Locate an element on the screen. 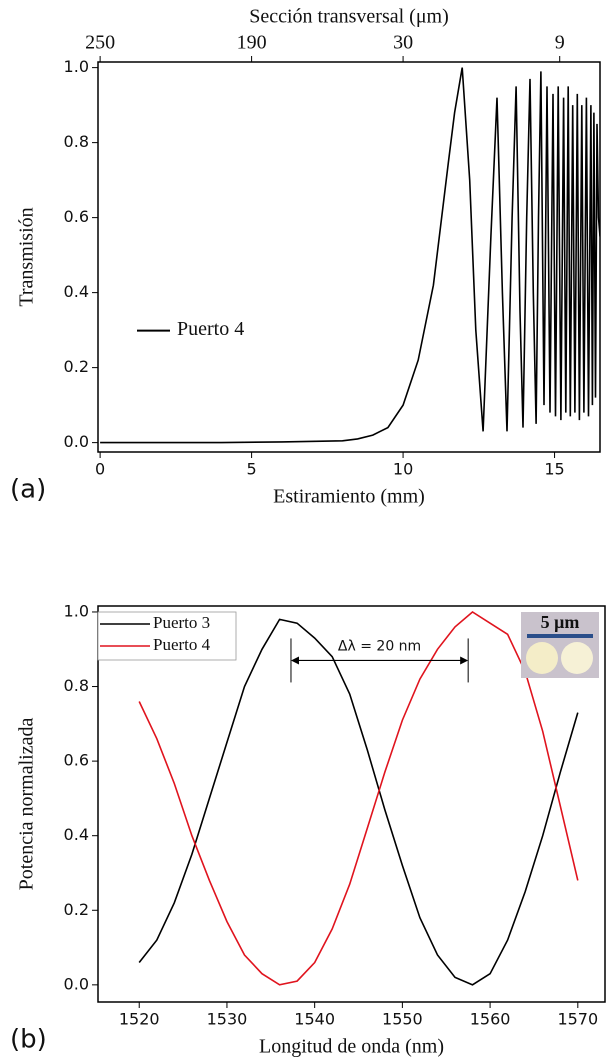 This screenshot has height=1060, width=616. x-tick-label: 10 is located at coordinates (403, 469).